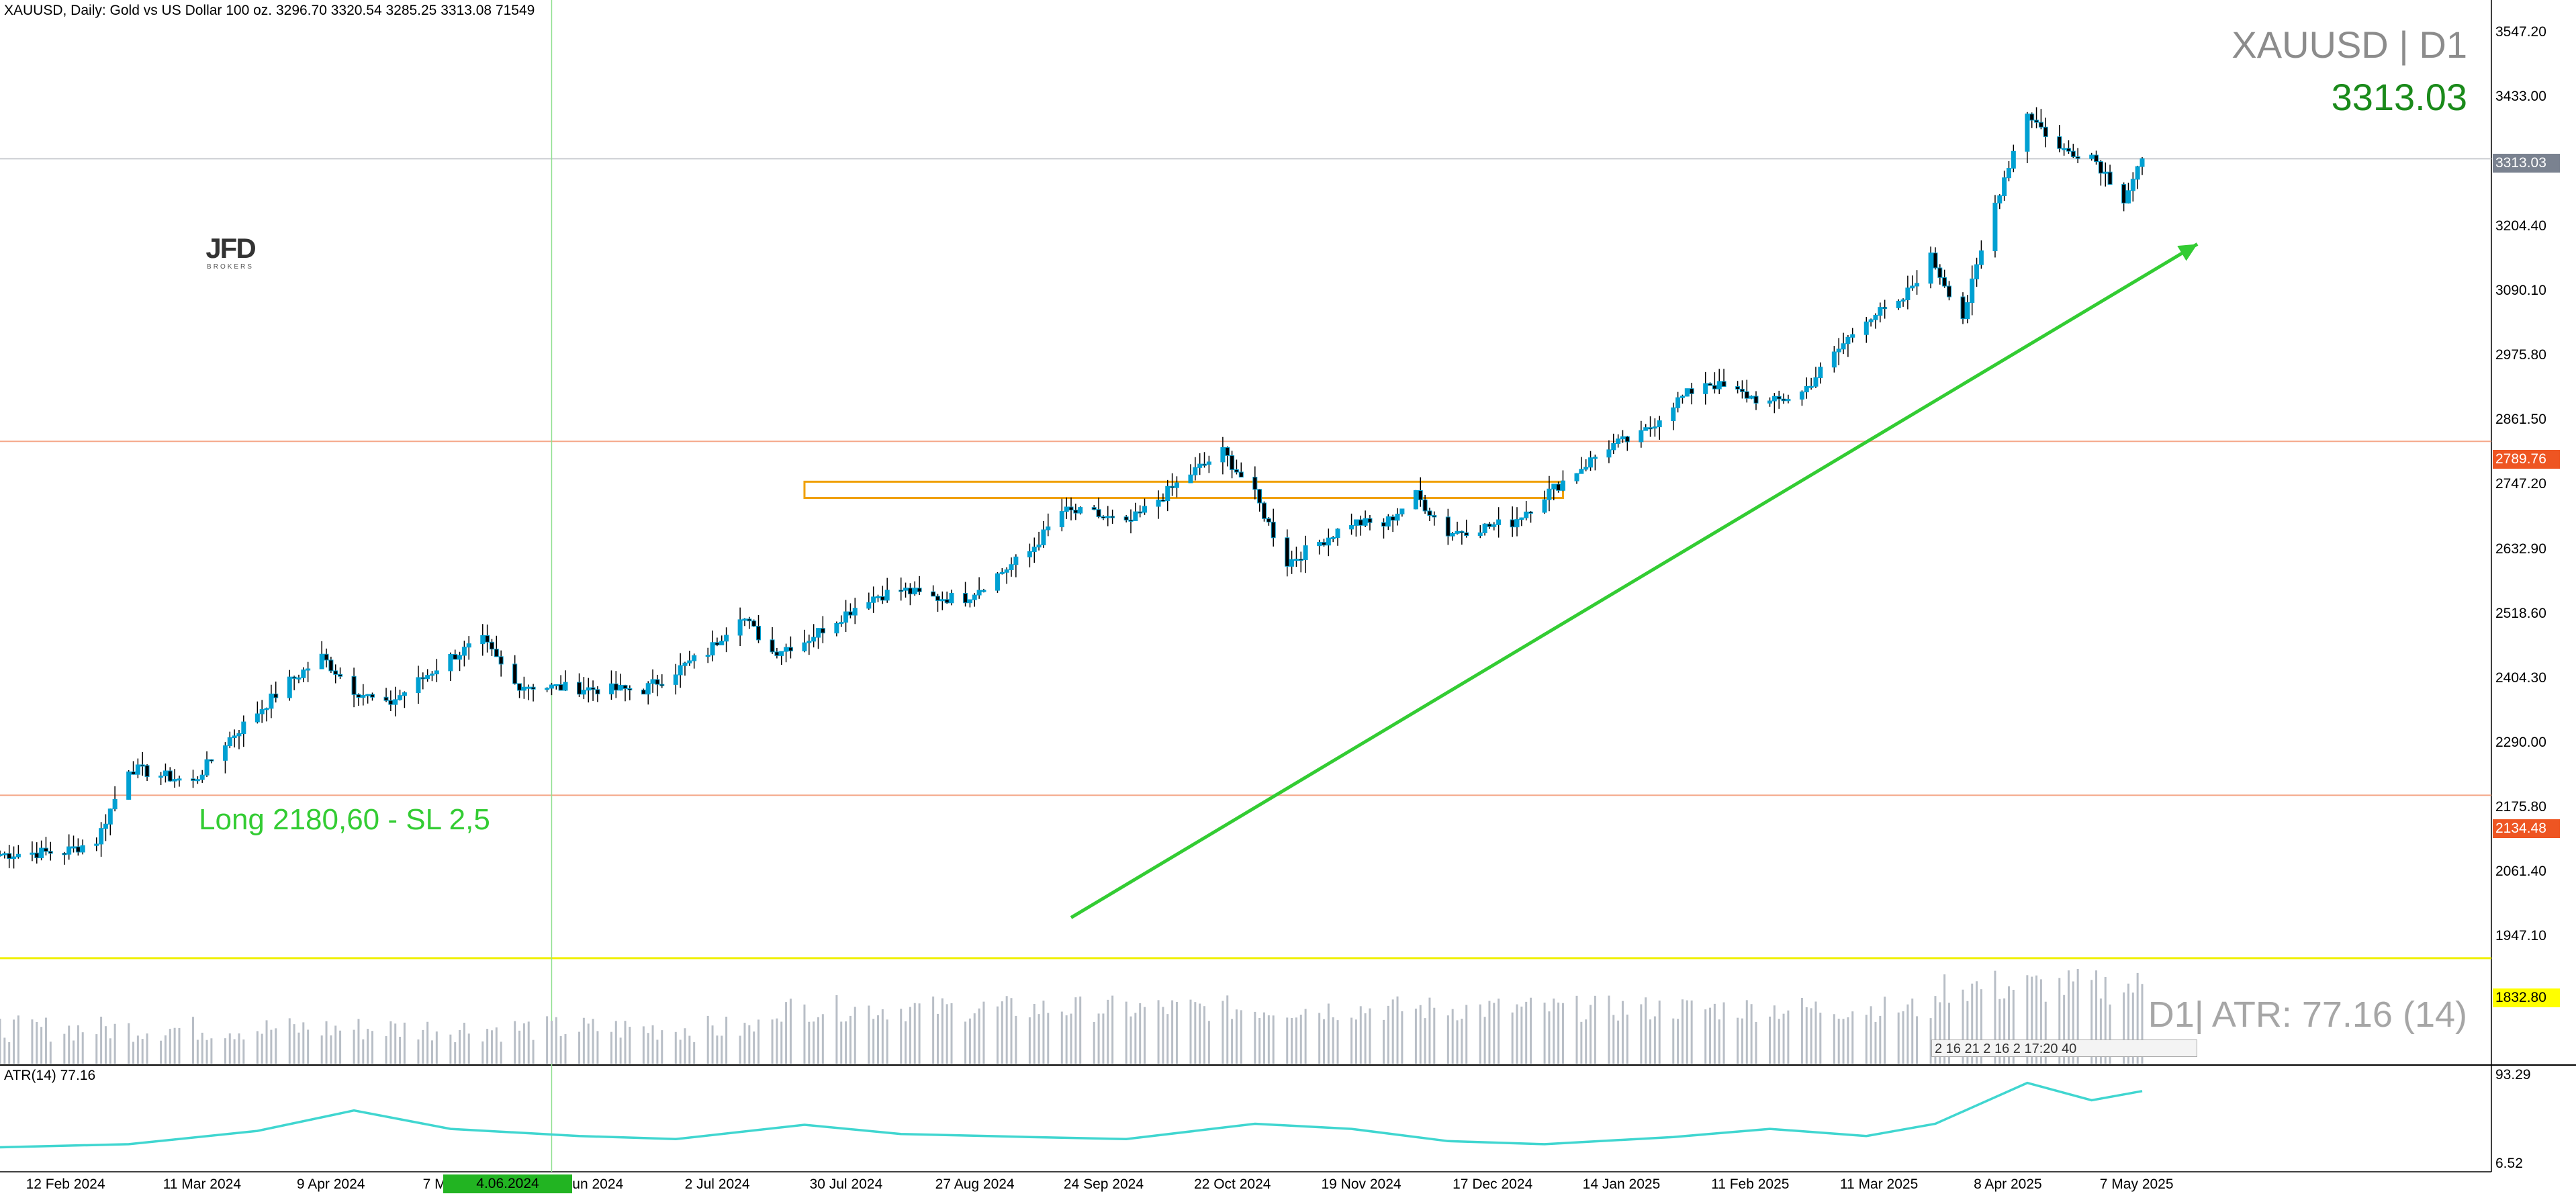 This screenshot has height=1200, width=2576. I want to click on atr-indicator-label: ATR(14) 77.16, so click(50, 1076).